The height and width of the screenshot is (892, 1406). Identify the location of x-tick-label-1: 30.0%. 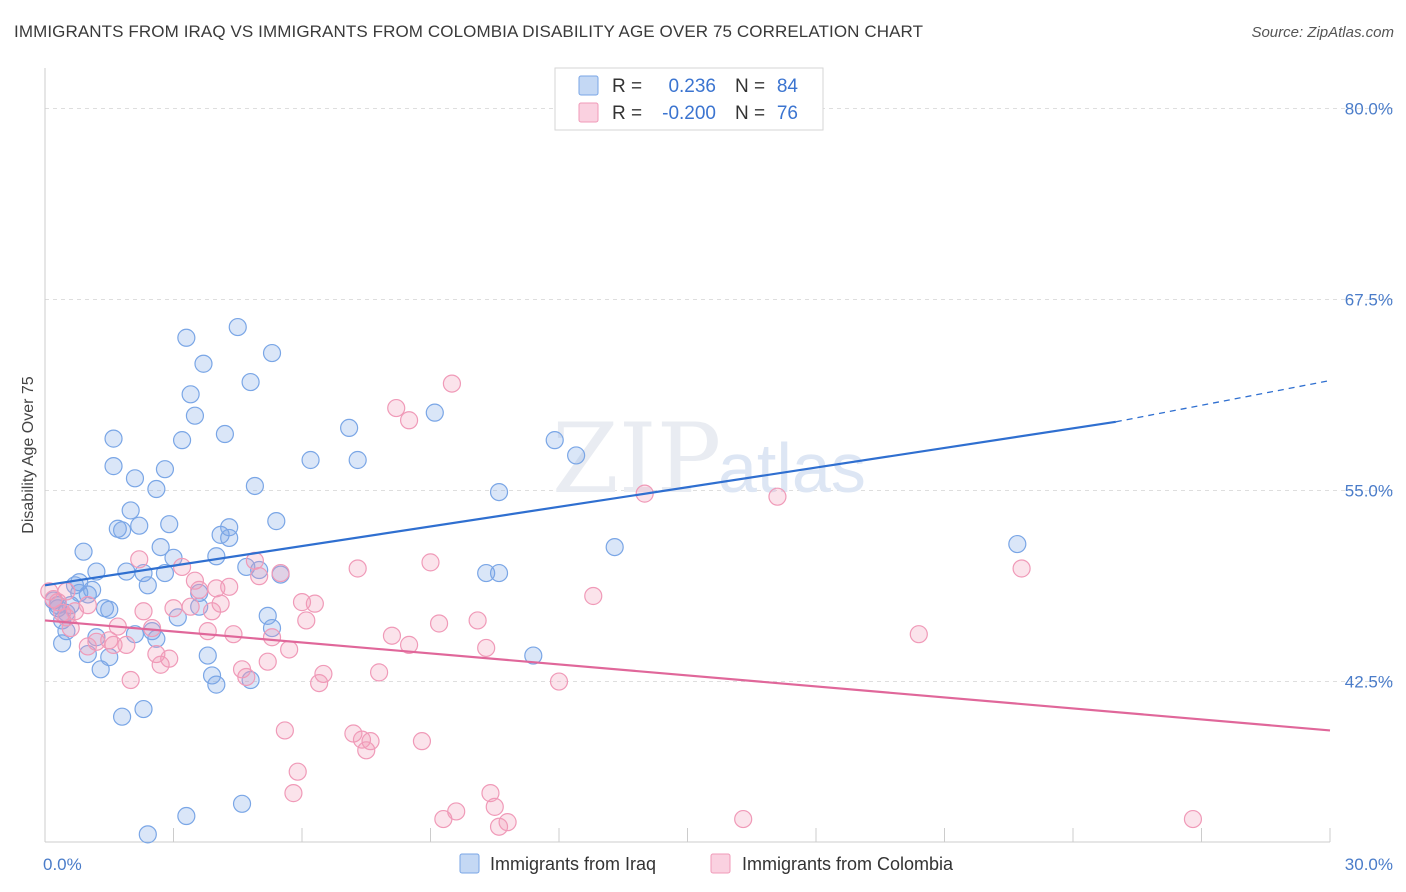
(1369, 864).